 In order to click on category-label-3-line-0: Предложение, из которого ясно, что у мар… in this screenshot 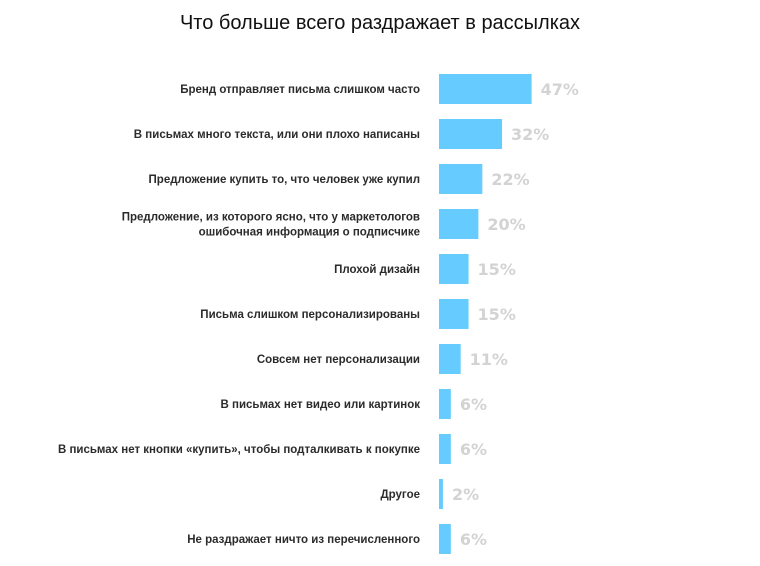, I will do `click(271, 218)`.